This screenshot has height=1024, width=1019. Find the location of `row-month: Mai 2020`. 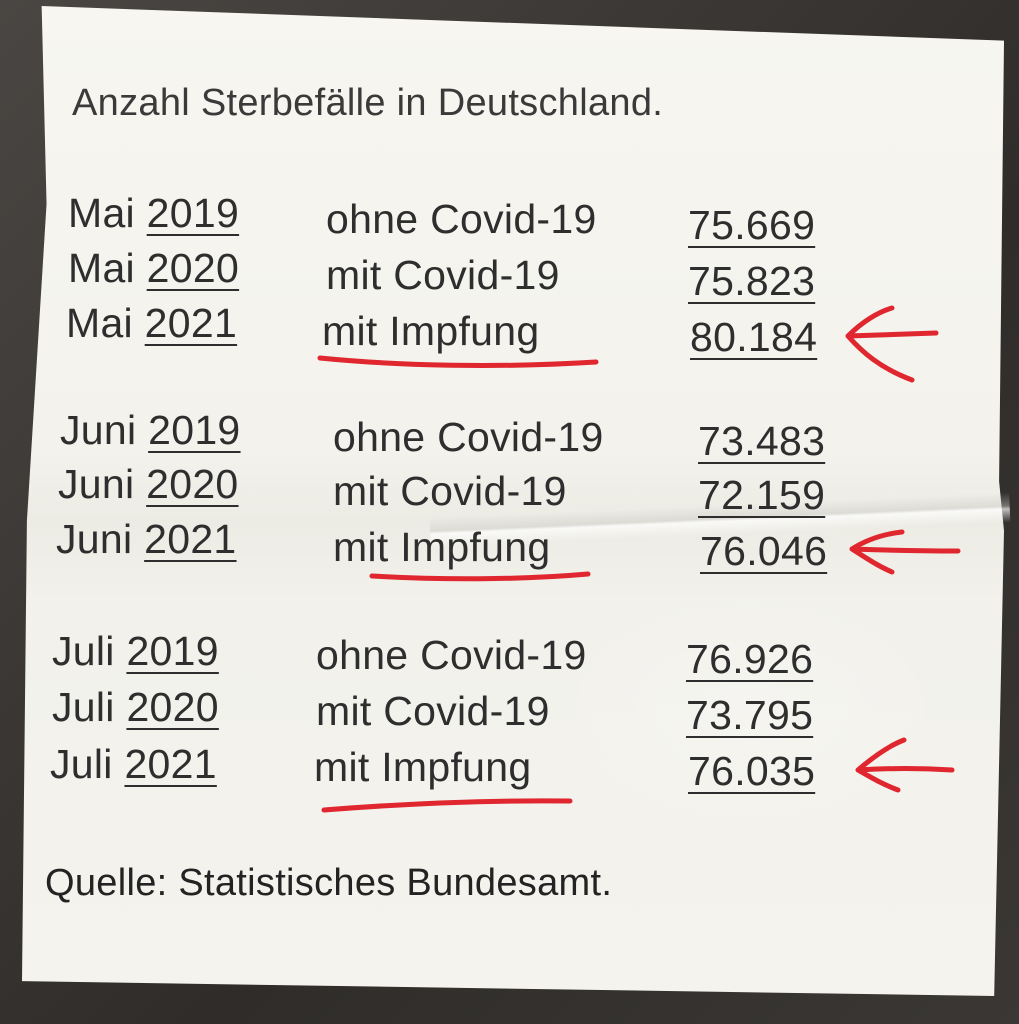

row-month: Mai 2020 is located at coordinates (154, 268).